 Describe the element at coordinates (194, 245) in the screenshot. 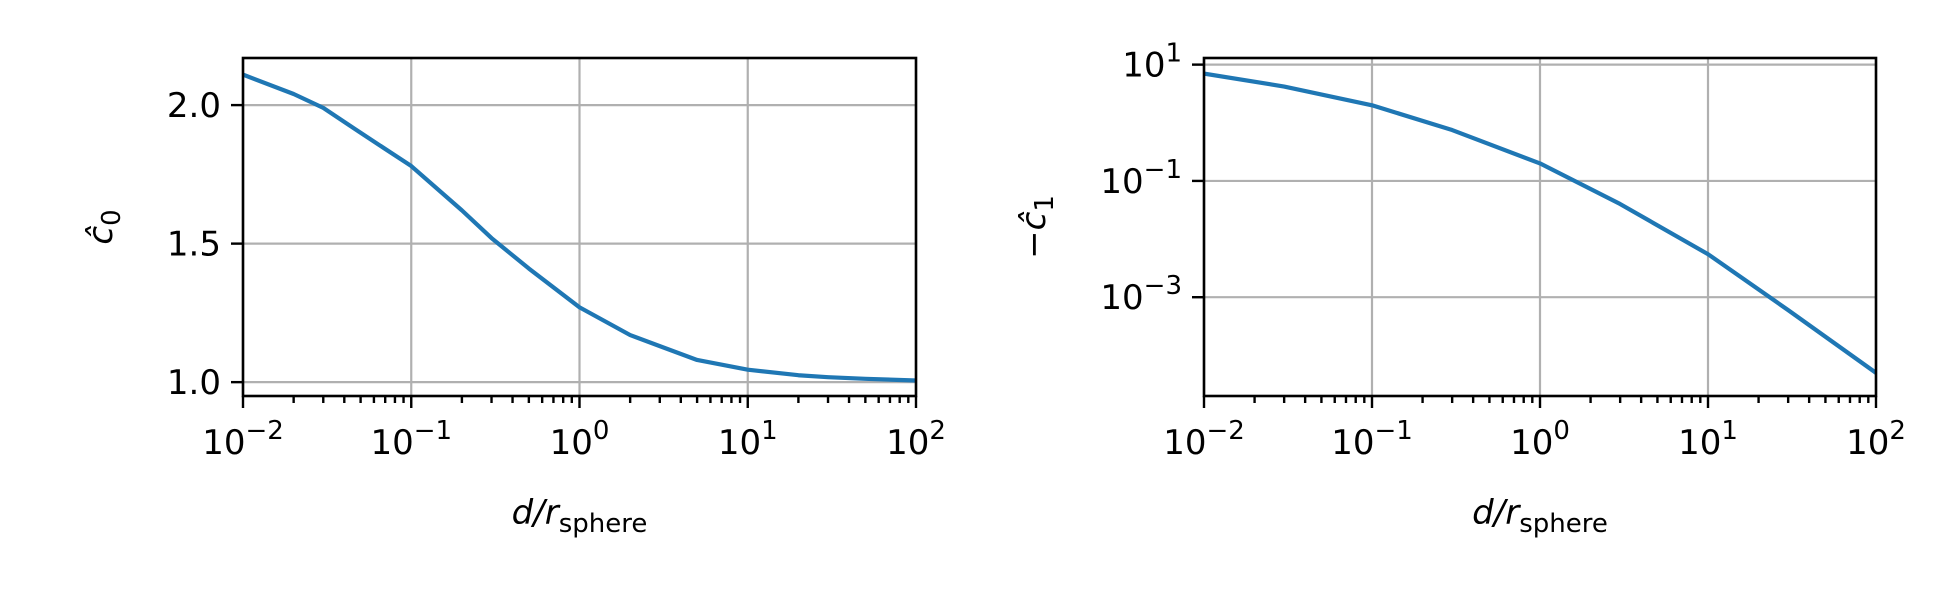

I see `y-tick-label: 1.5` at that location.